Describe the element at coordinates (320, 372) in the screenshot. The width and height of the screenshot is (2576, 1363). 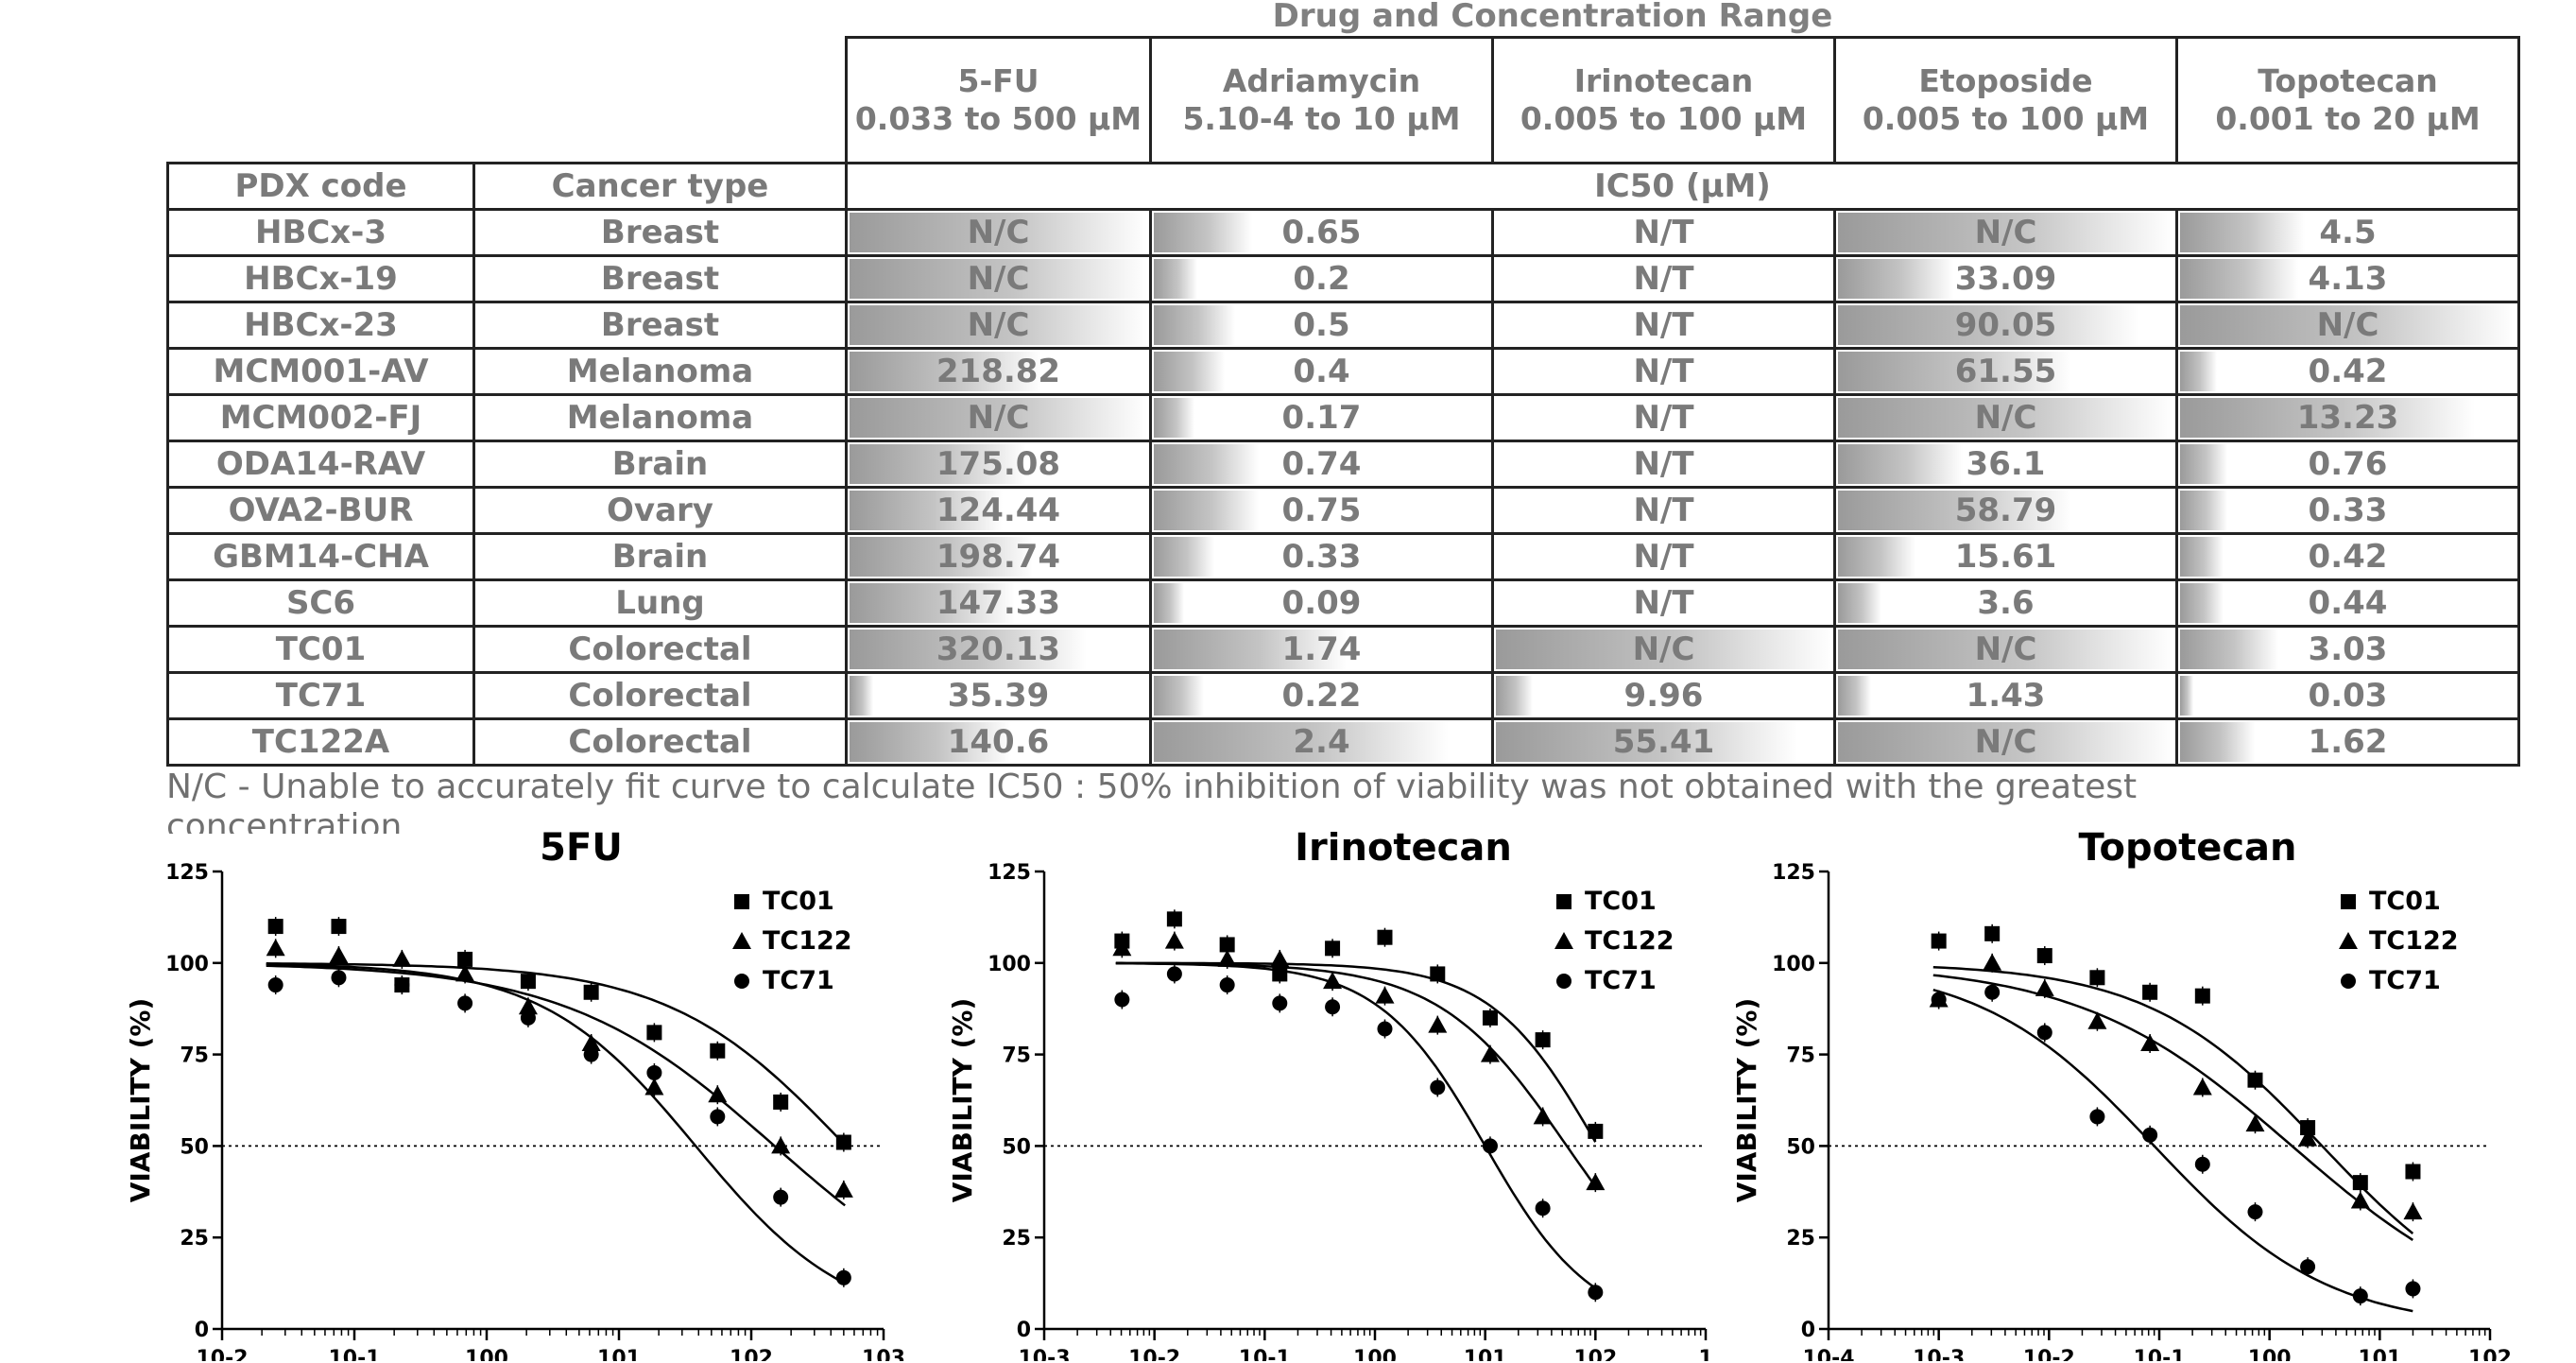
I see `pdx-code-cell: MCM001-AV` at that location.